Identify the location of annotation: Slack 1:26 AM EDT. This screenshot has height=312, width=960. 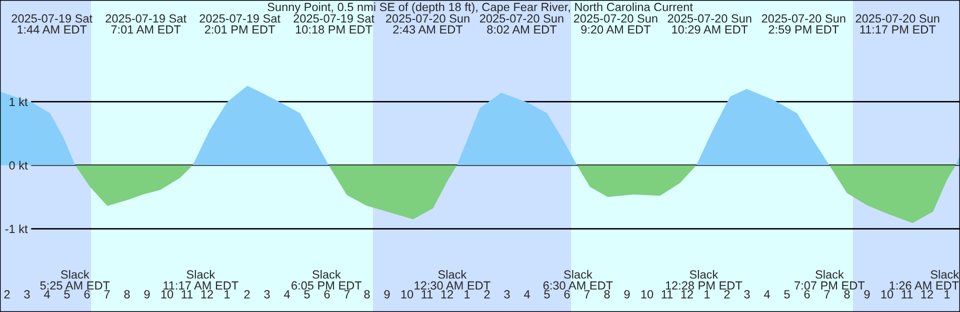
(925, 280).